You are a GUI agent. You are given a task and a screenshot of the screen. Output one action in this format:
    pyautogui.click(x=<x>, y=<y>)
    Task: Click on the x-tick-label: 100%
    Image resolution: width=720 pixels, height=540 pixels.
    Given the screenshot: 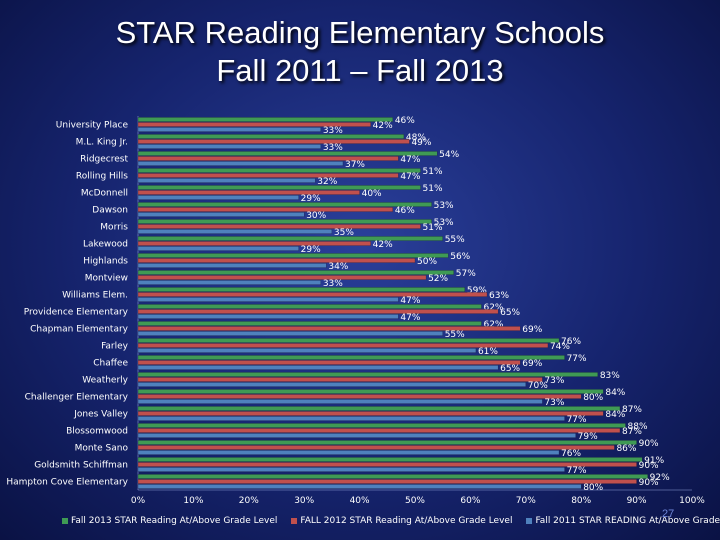 What is the action you would take?
    pyautogui.click(x=692, y=501)
    